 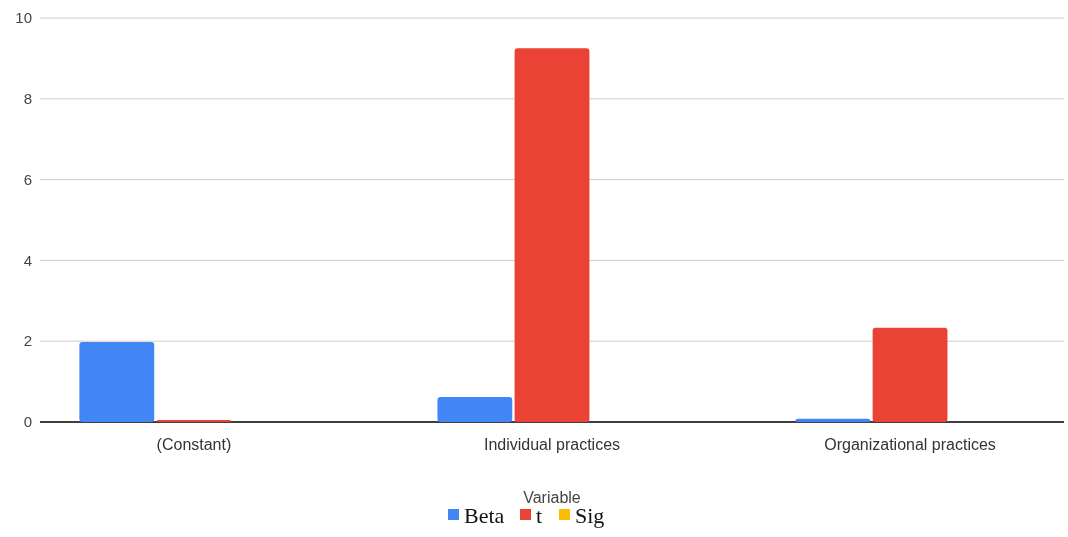 What do you see at coordinates (910, 444) in the screenshot?
I see `x-tick-label: Organizational practices` at bounding box center [910, 444].